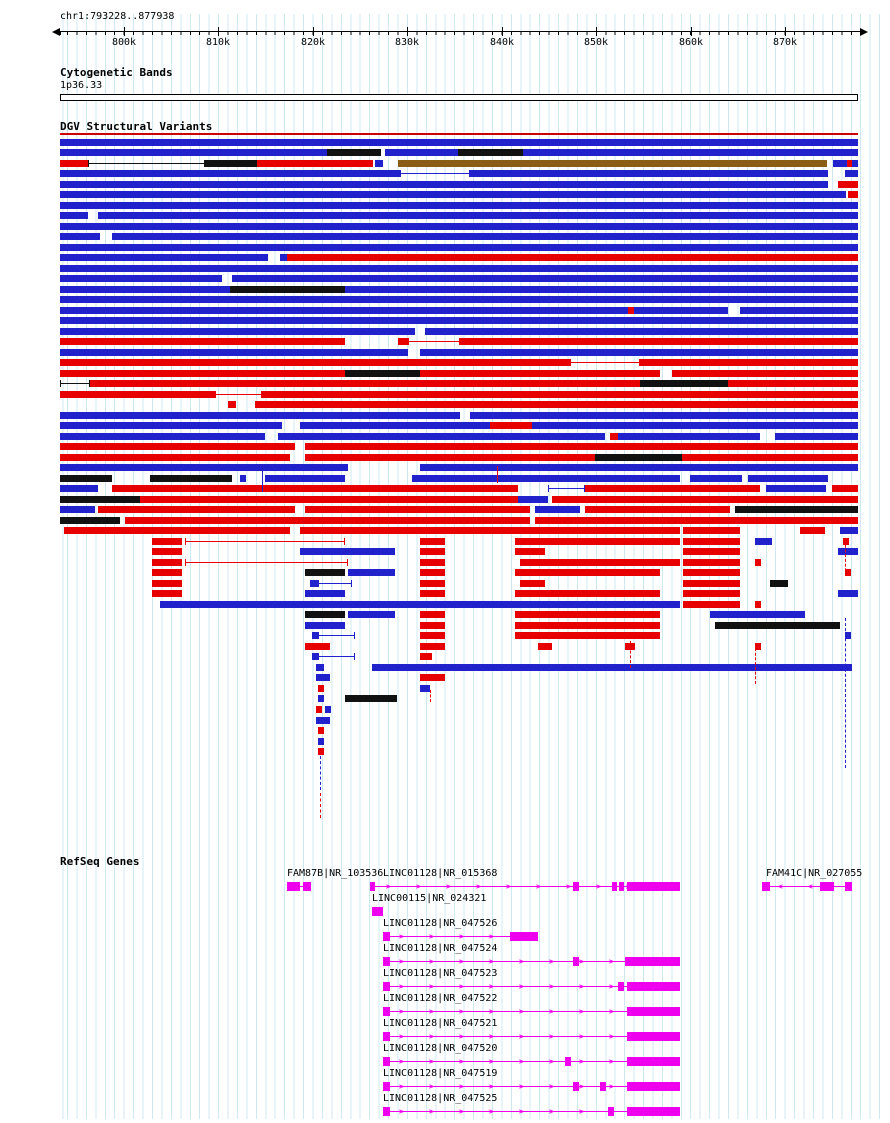  Describe the element at coordinates (440, 923) in the screenshot. I see `gene-label: LINC01128|NR_047526` at that location.